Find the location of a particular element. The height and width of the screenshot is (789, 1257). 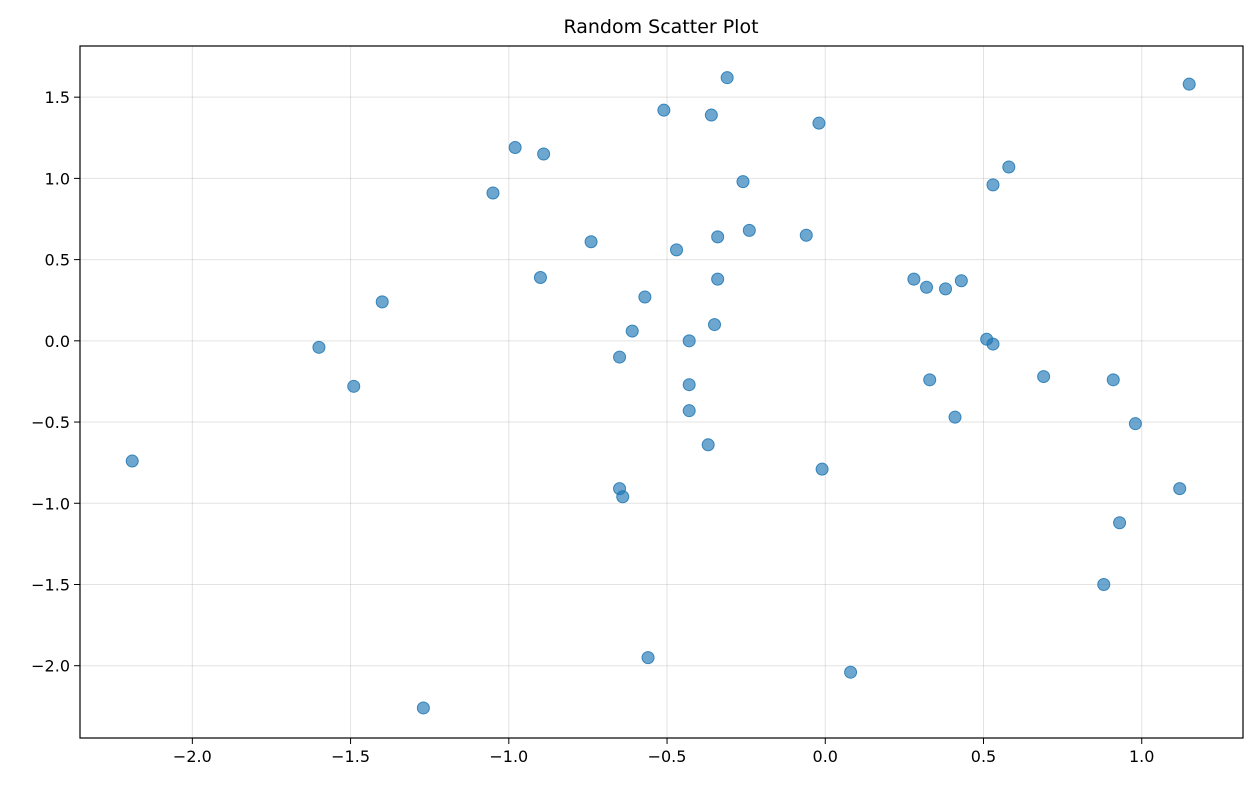

y-tick-label: −1.0 is located at coordinates (50, 503).